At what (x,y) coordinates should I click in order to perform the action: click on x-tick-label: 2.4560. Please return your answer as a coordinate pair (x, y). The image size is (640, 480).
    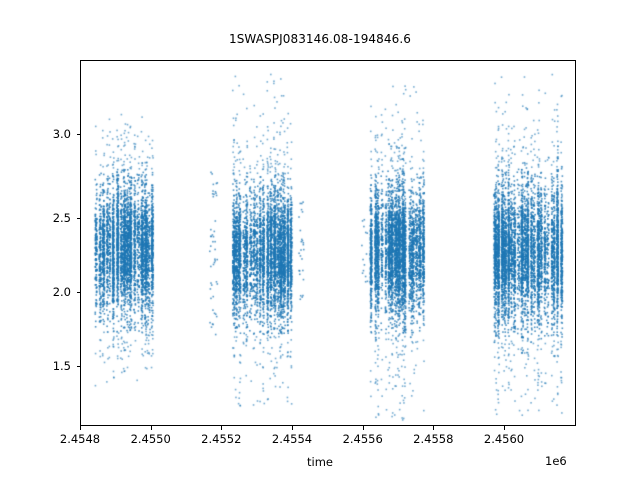
    Looking at the image, I should click on (504, 439).